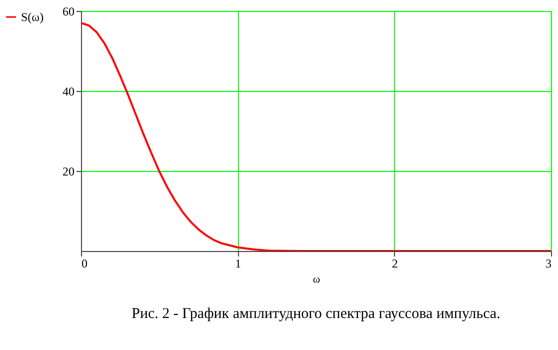  What do you see at coordinates (32, 17) in the screenshot?
I see `legend-label: S(ω)` at bounding box center [32, 17].